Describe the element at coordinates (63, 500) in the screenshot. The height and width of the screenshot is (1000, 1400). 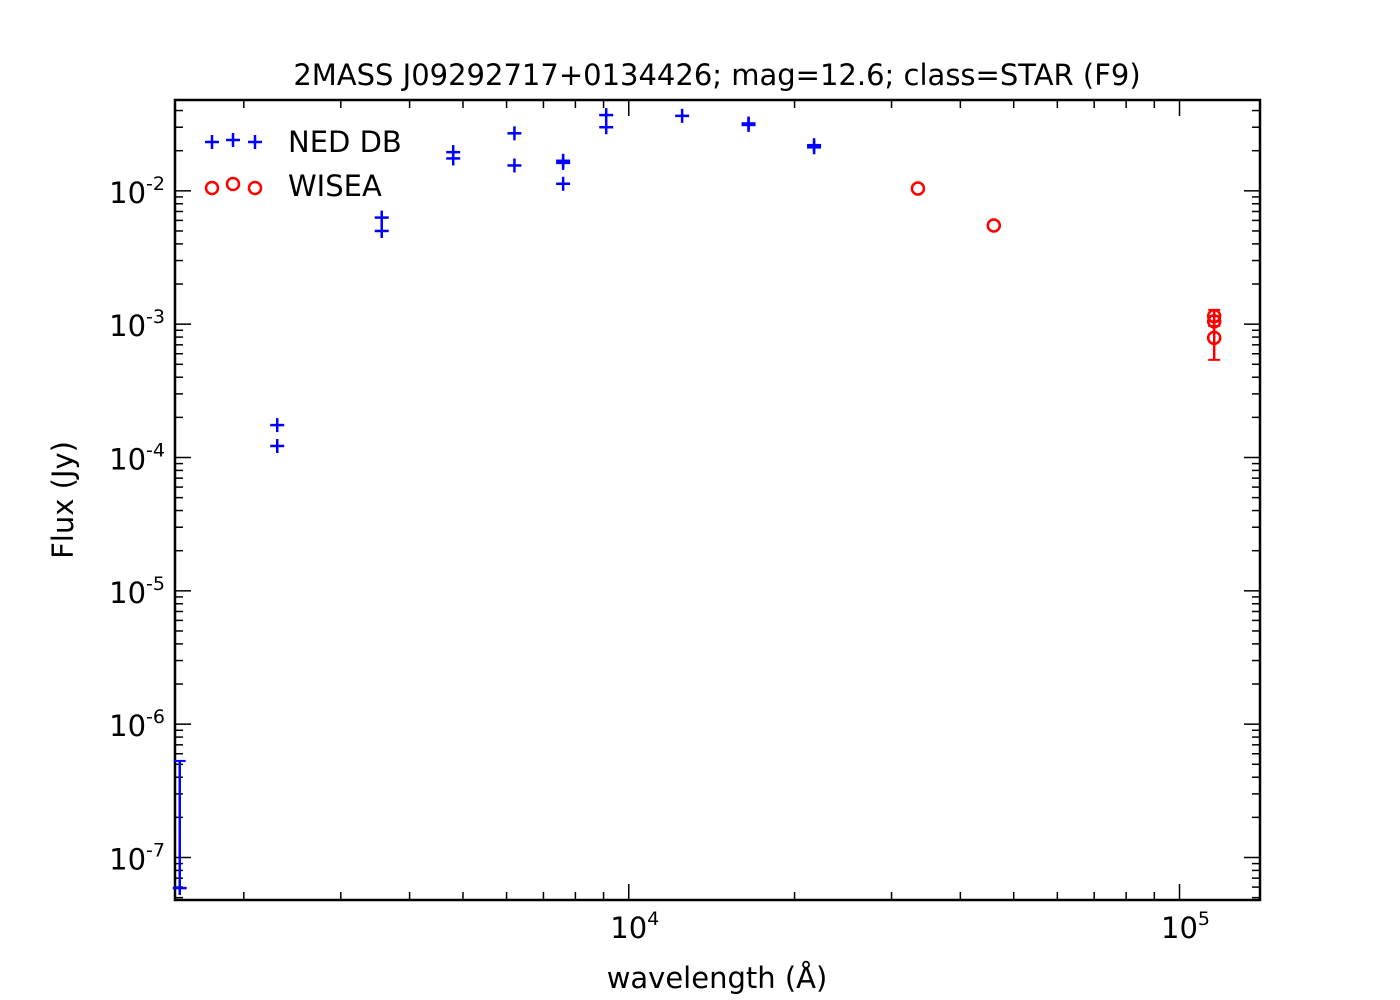
I see `y-axis-label: Flux (Jy)` at that location.